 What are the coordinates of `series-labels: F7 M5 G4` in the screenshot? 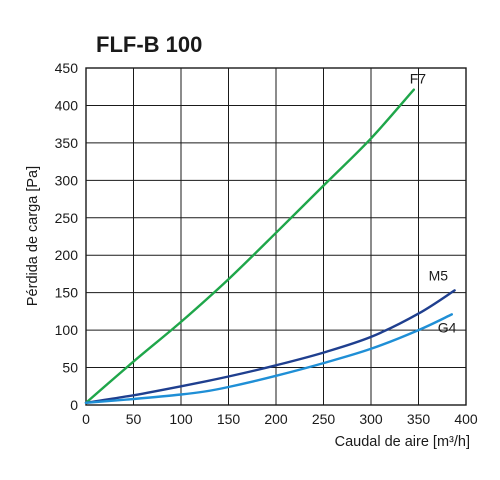 It's located at (433, 203).